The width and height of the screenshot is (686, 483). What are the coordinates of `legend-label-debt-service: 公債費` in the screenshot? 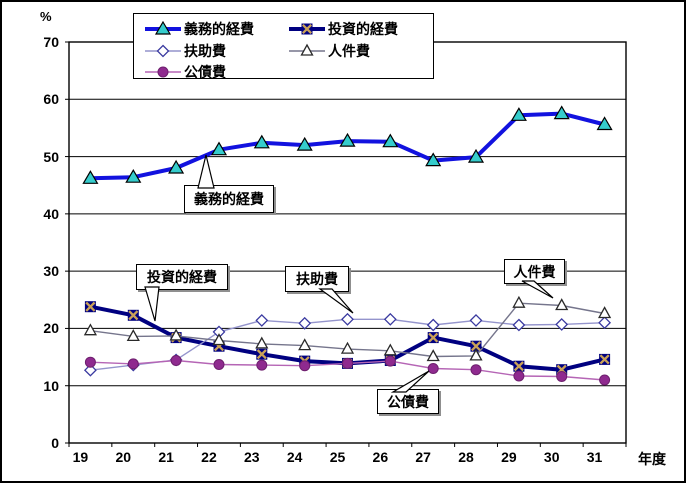 It's located at (205, 72).